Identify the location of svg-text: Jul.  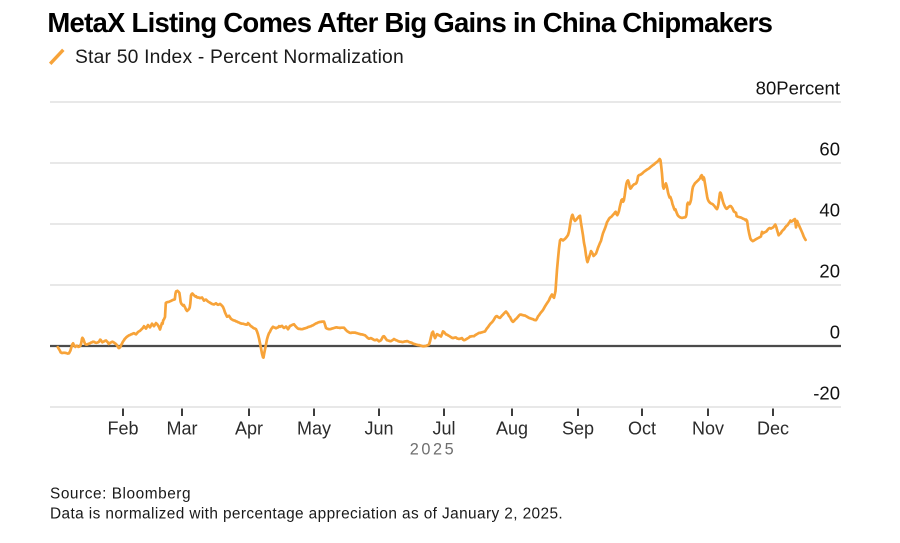
(443, 429).